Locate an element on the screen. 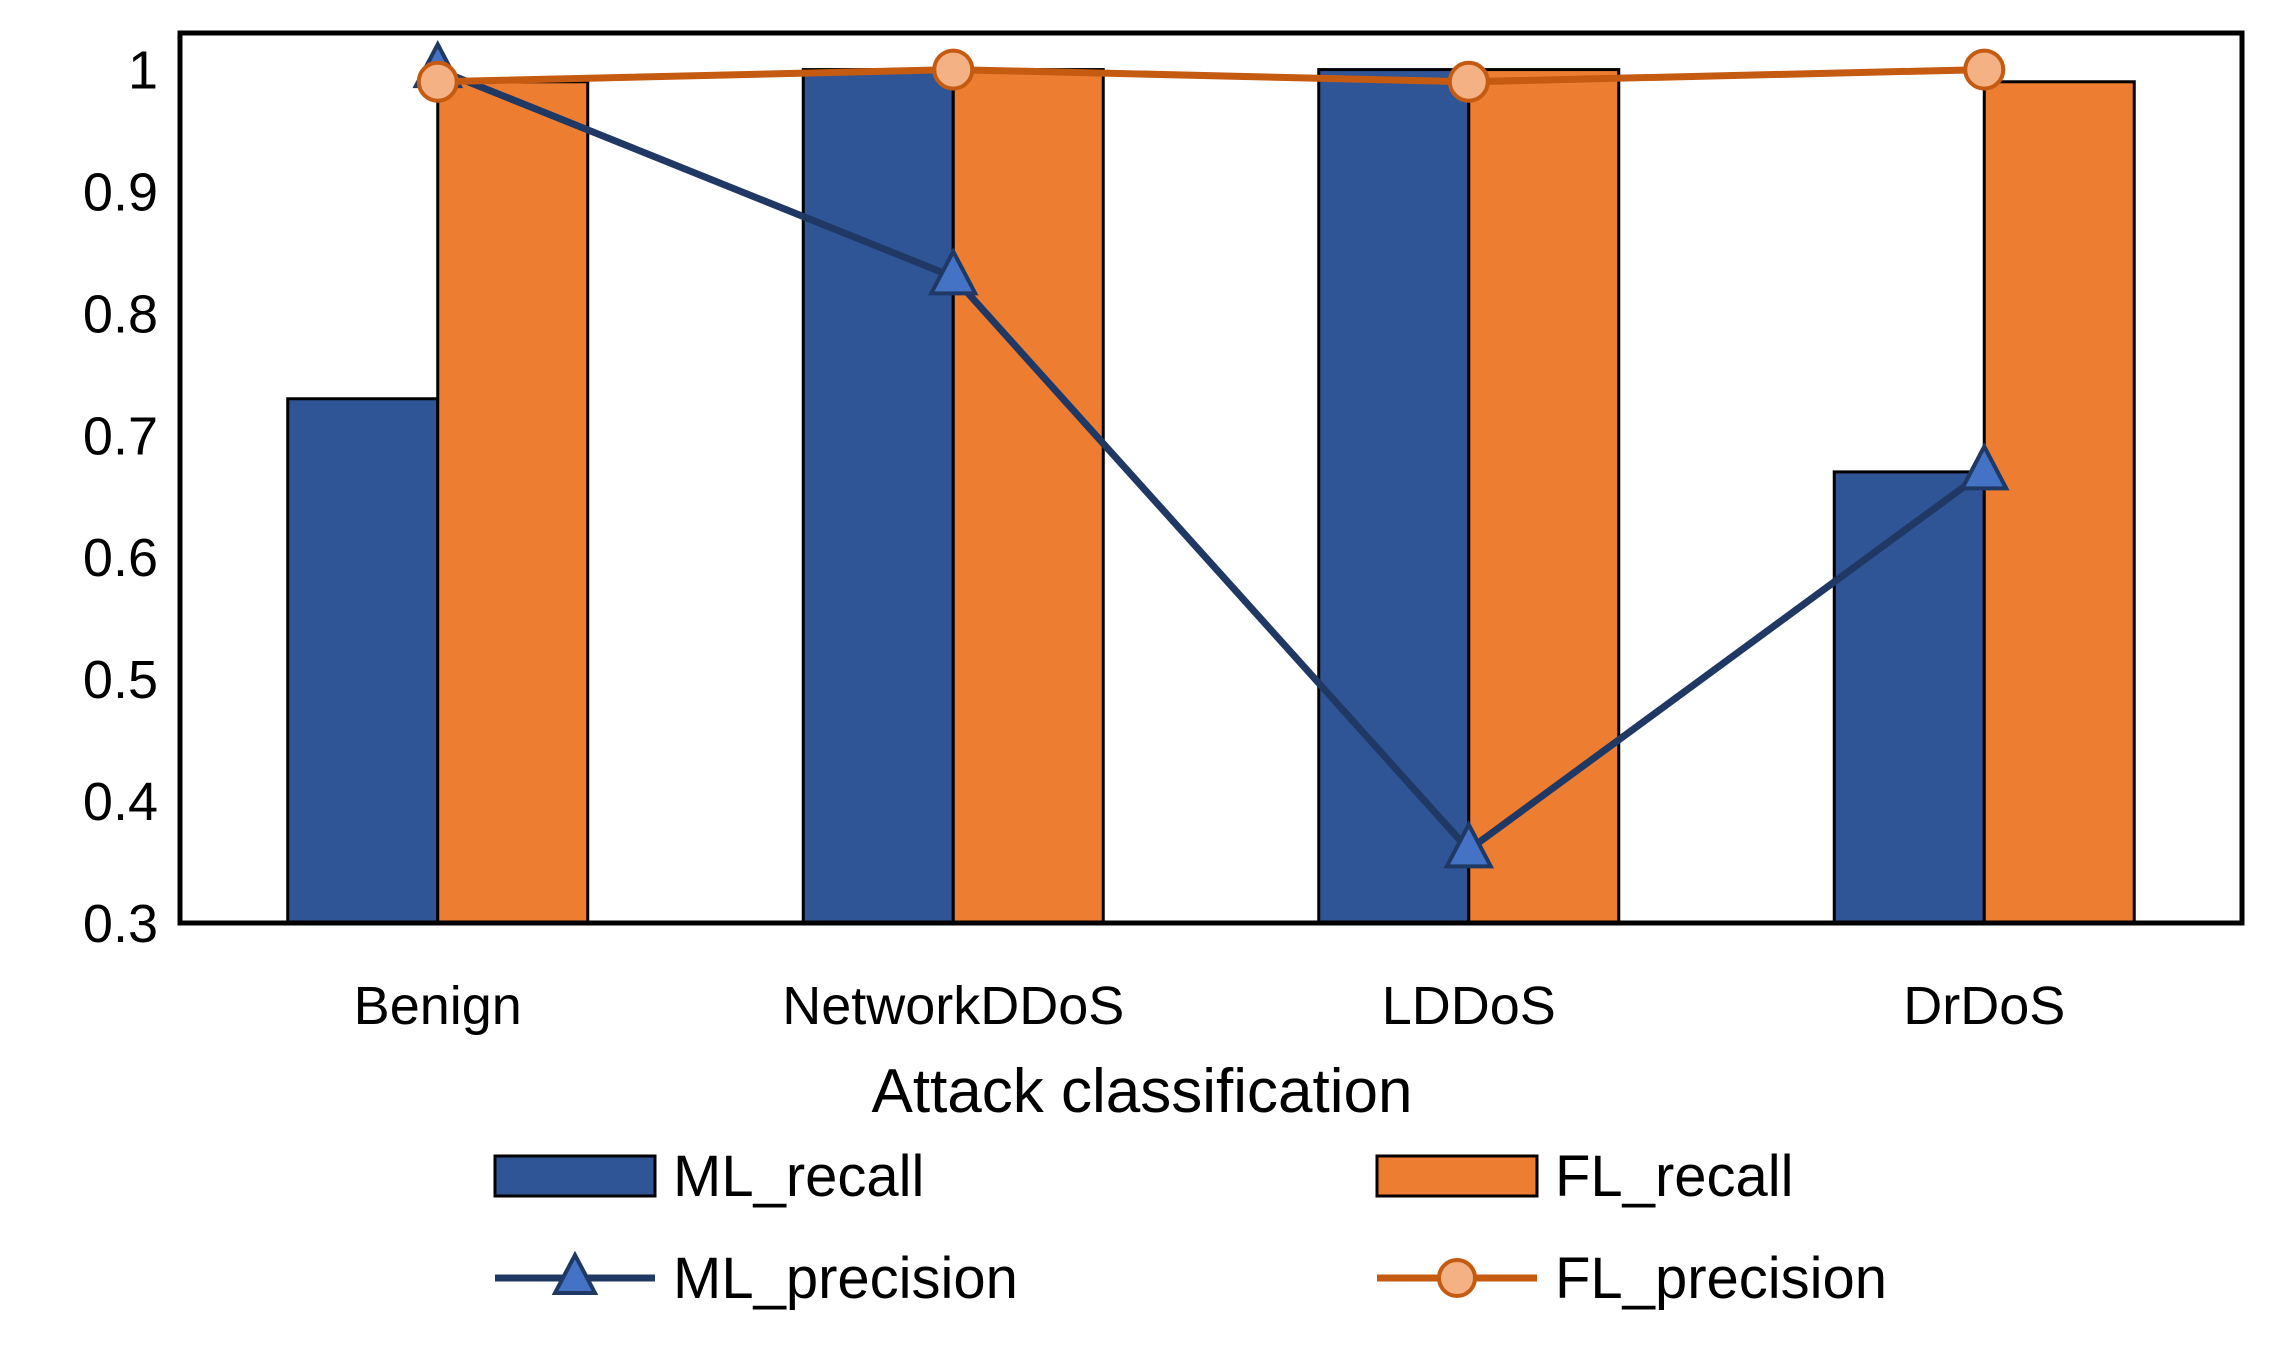 This screenshot has height=1347, width=2278. marker-ml-precision-networkddos is located at coordinates (953, 271).